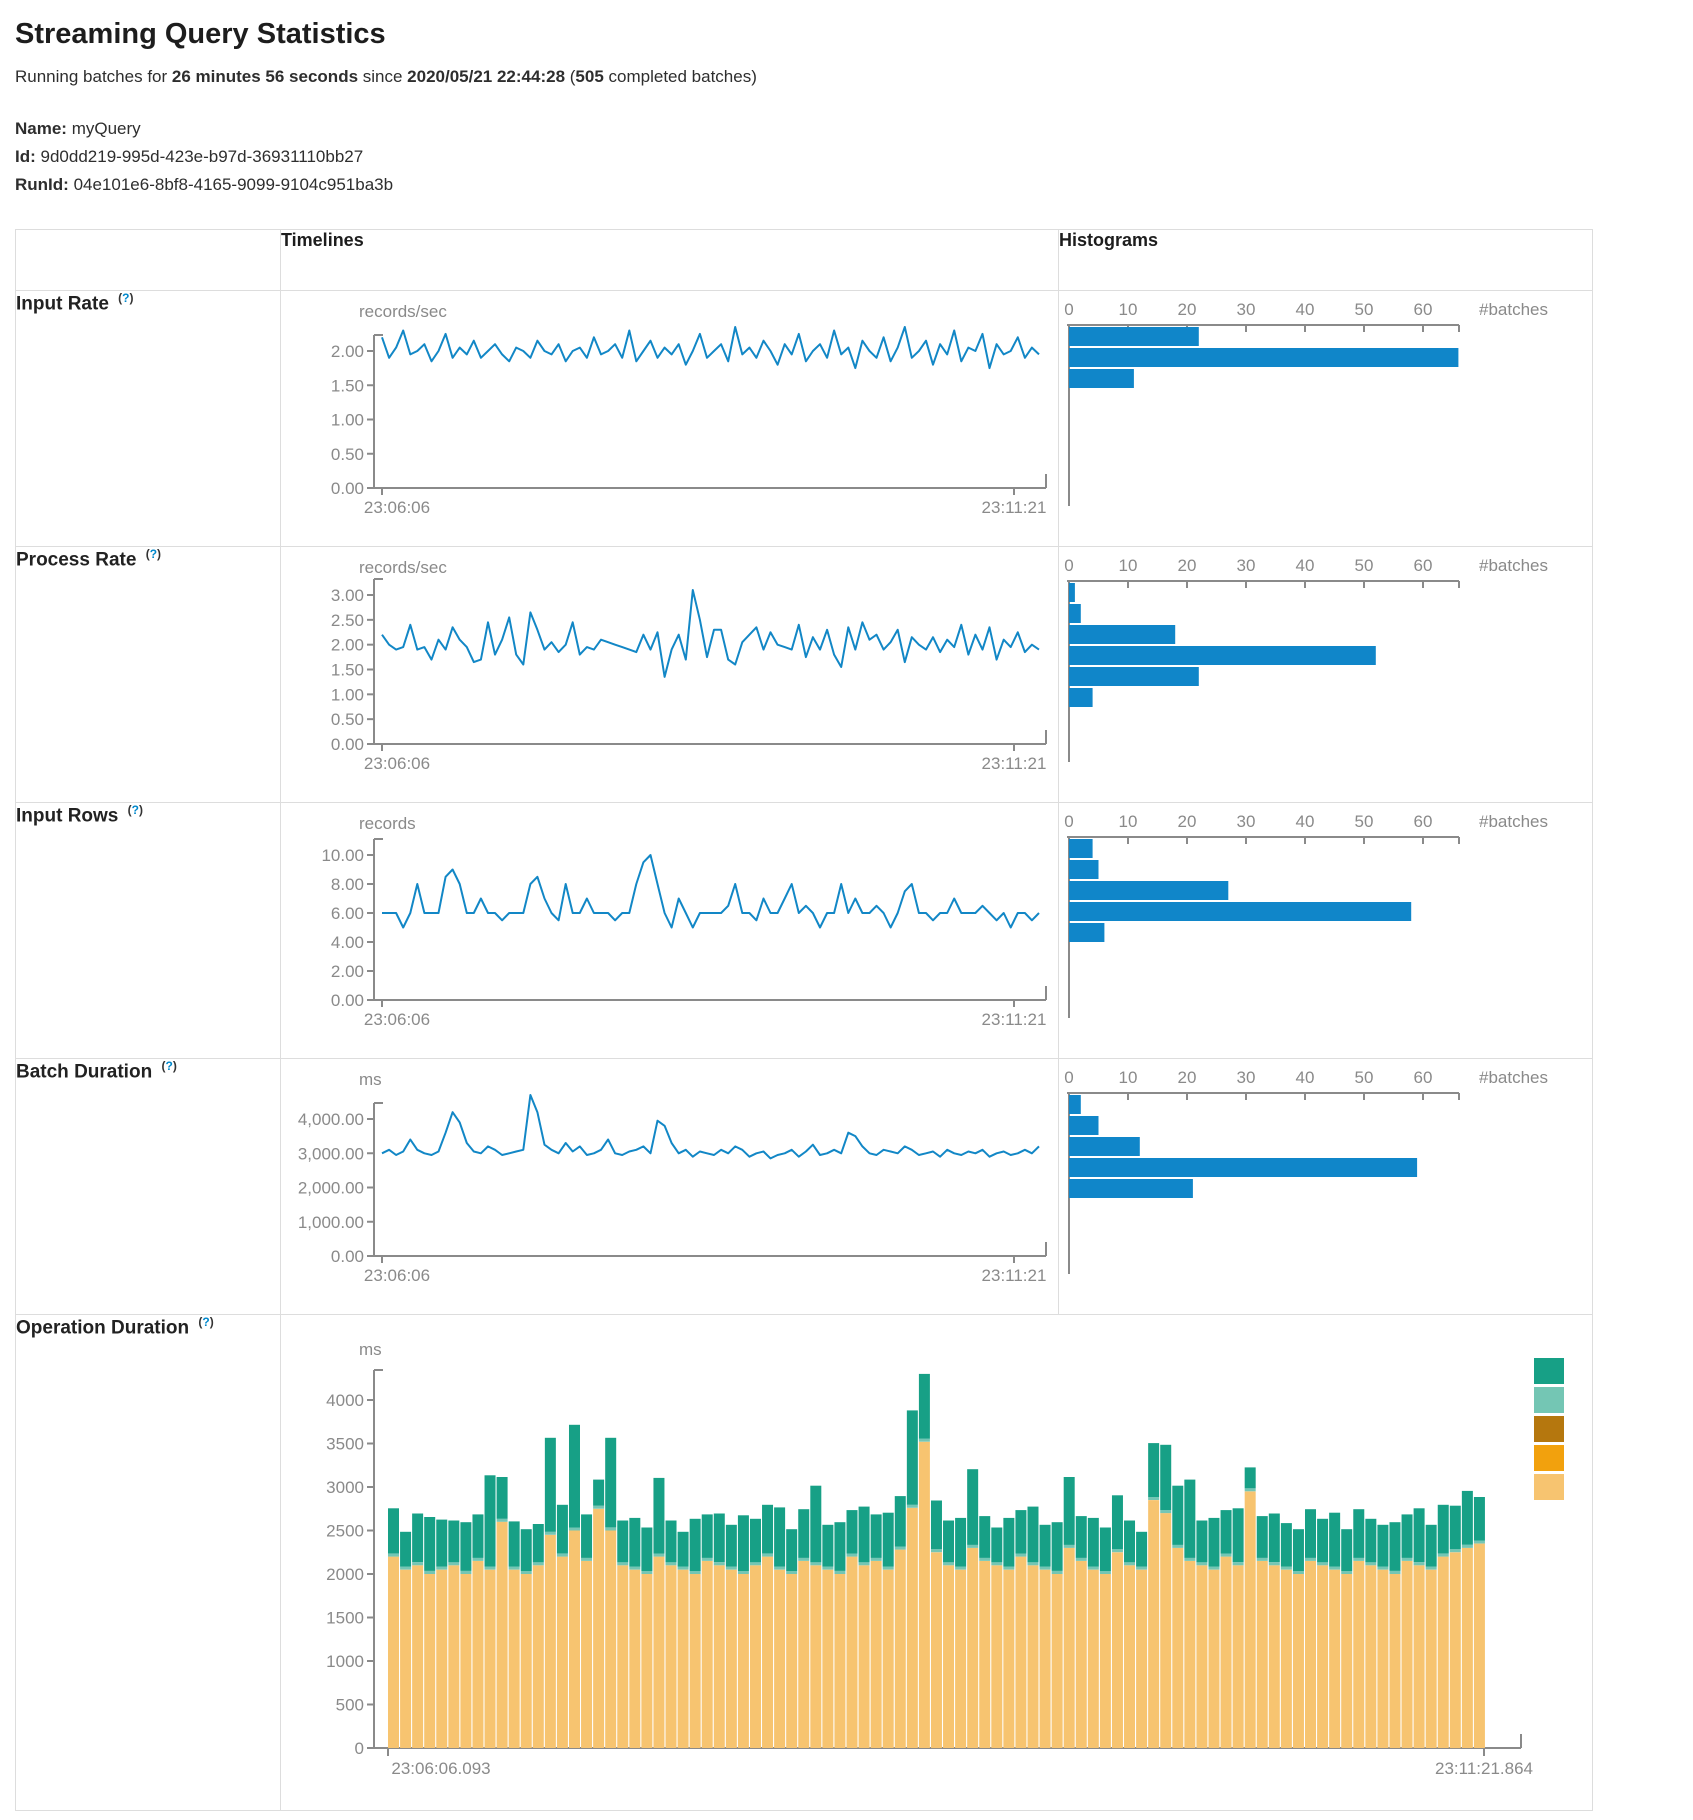 The height and width of the screenshot is (1820, 1693). What do you see at coordinates (347, 488) in the screenshot?
I see `y-tick-label: 0.00` at bounding box center [347, 488].